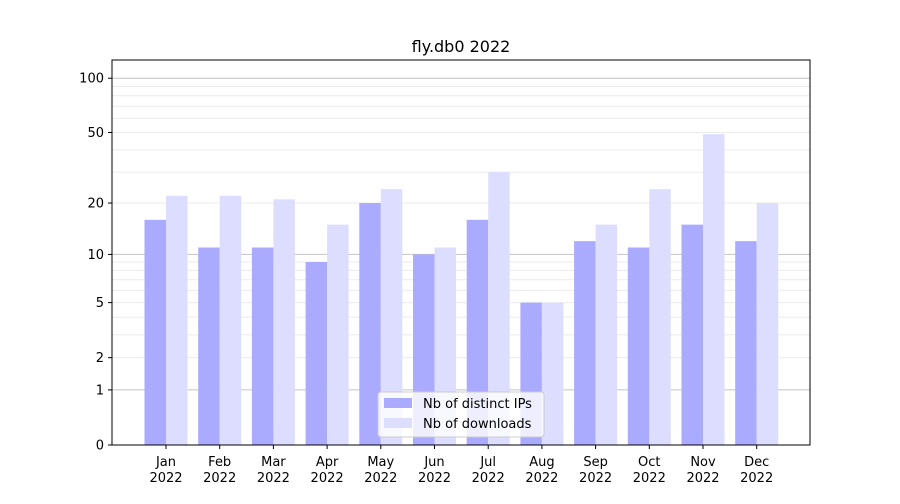  I want to click on y-tick-label: 10, so click(95, 255).